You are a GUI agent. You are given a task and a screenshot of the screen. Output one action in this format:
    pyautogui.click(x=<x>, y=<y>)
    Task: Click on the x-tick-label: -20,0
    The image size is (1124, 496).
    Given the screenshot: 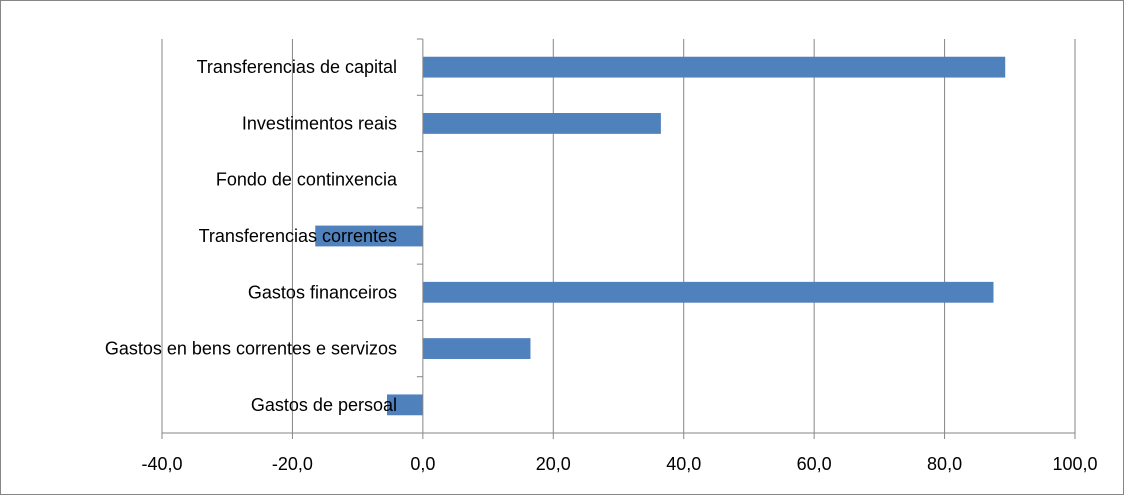 What is the action you would take?
    pyautogui.click(x=292, y=464)
    